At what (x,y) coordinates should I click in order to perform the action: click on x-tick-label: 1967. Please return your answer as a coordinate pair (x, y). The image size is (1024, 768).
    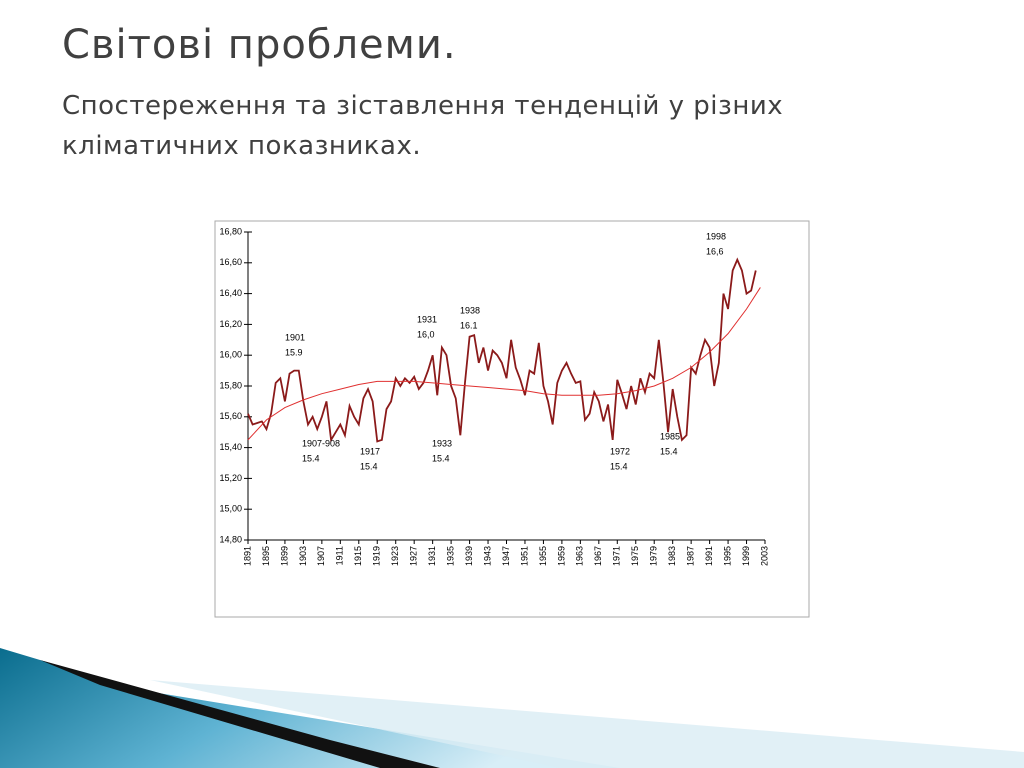
    Looking at the image, I should click on (598, 556).